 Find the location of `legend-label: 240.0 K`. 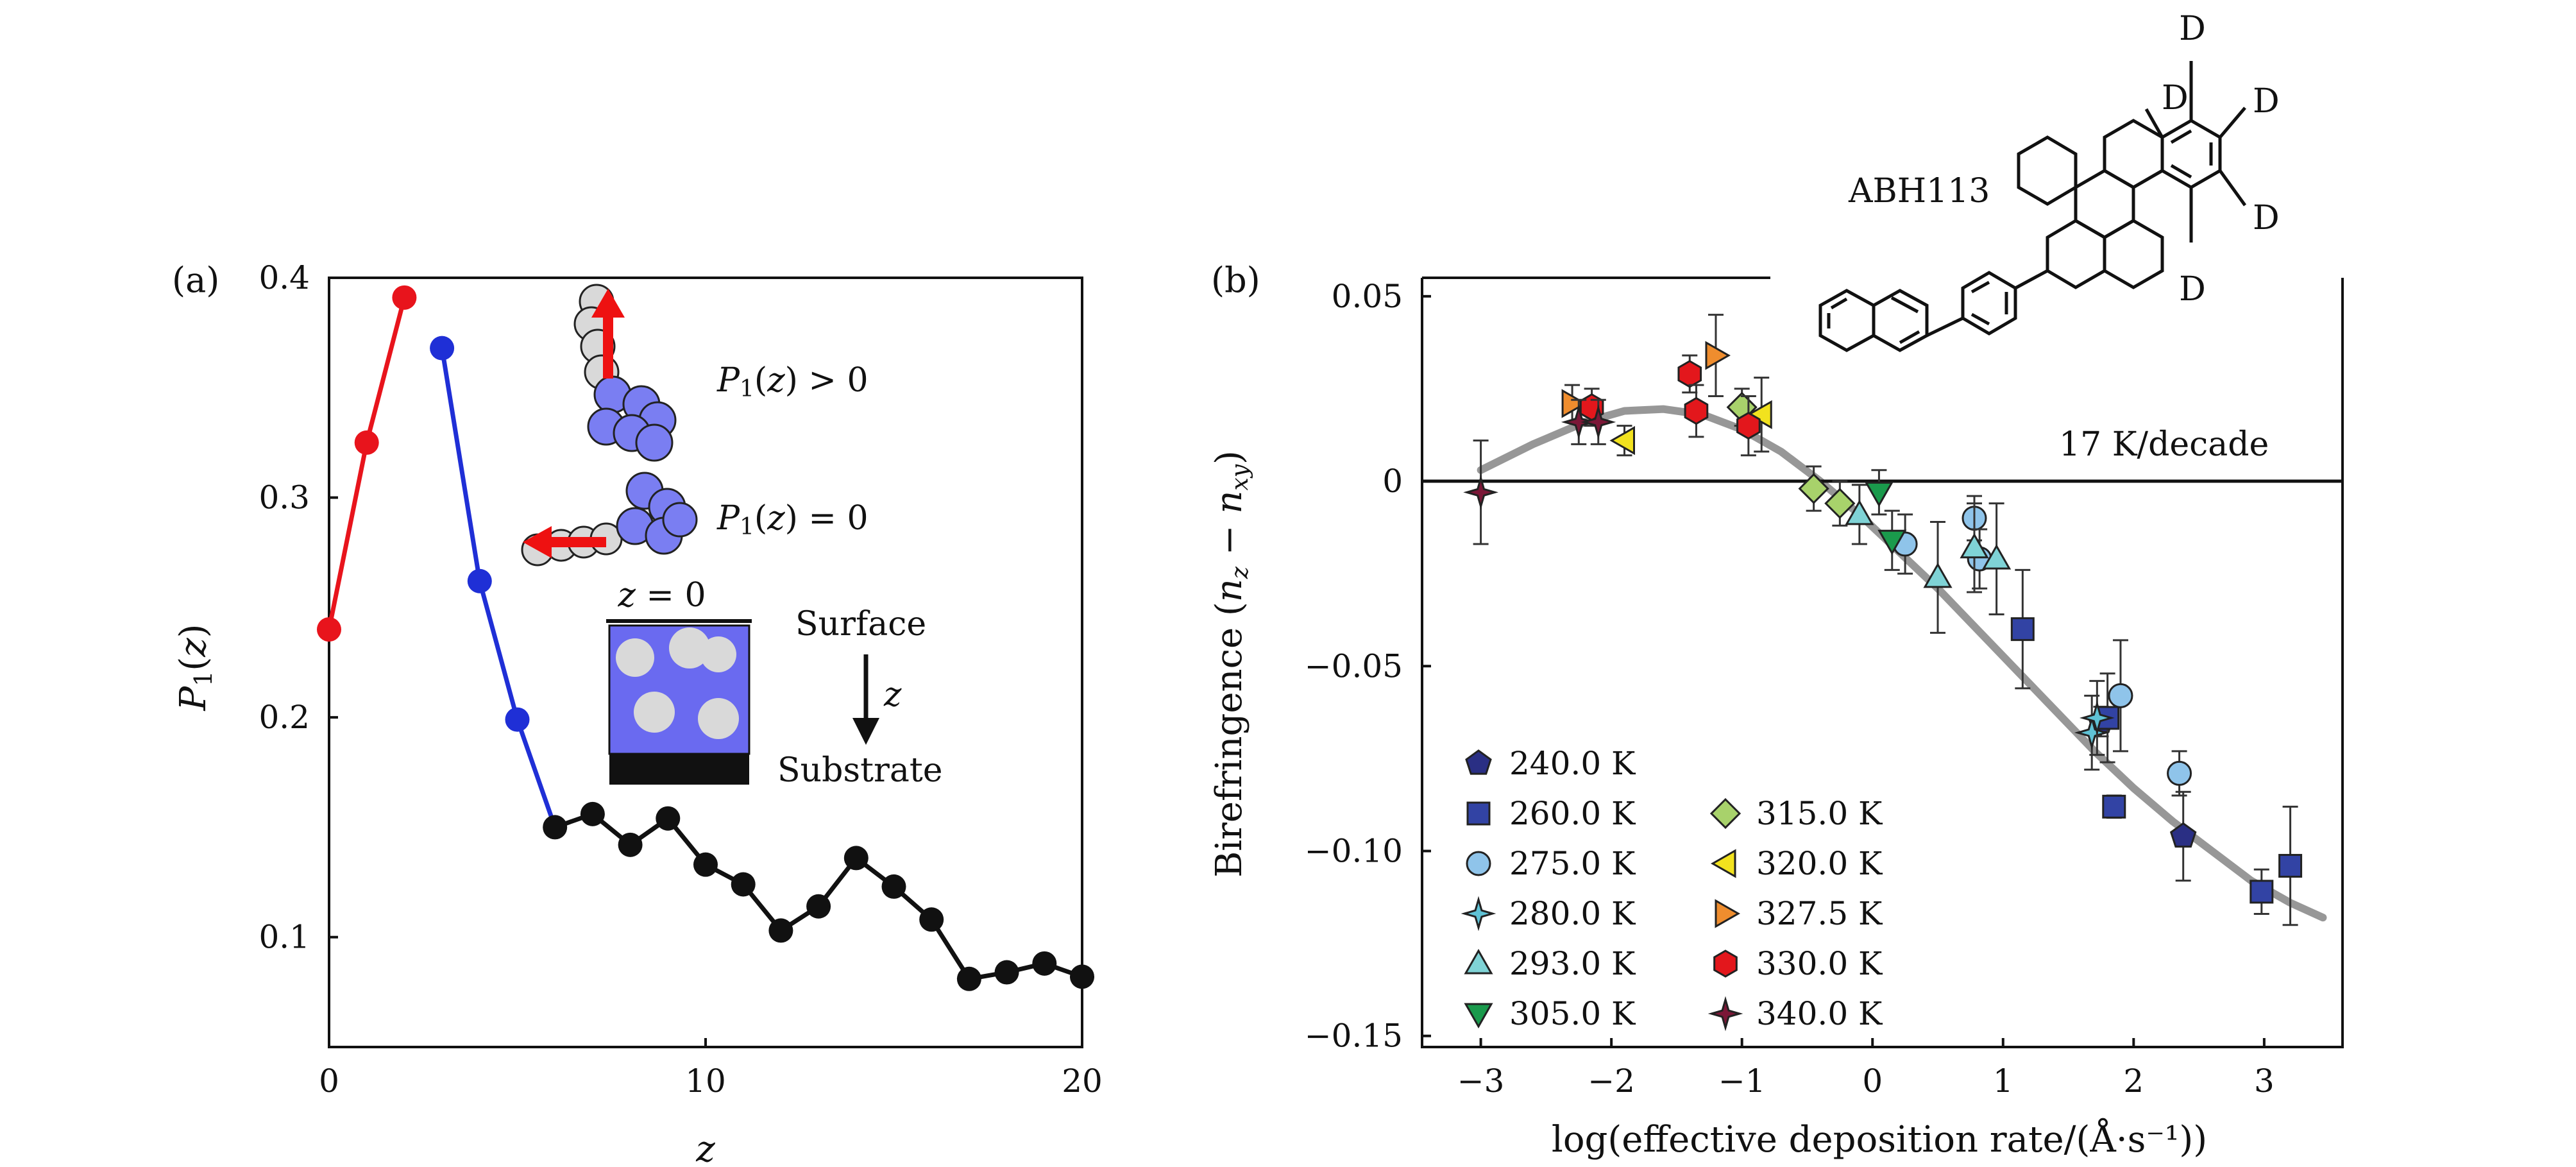

legend-label: 240.0 K is located at coordinates (1572, 763).